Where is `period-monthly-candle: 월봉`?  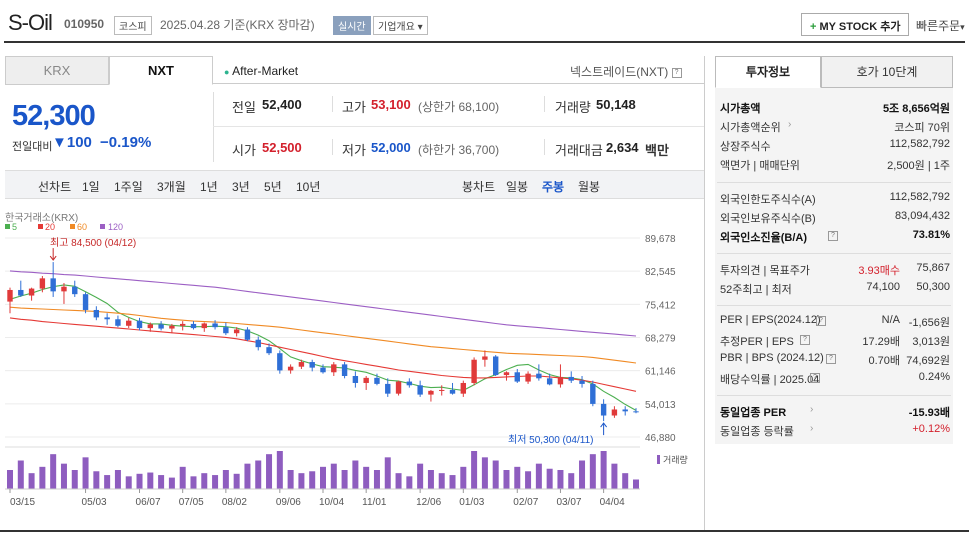 period-monthly-candle: 월봉 is located at coordinates (589, 187).